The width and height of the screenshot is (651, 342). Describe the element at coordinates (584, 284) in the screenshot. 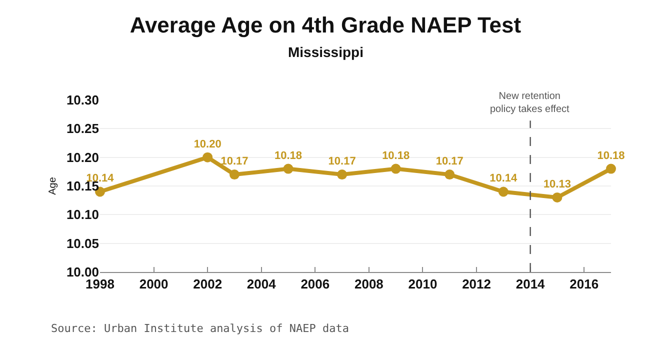

I see `x-tick-label: 2016` at that location.